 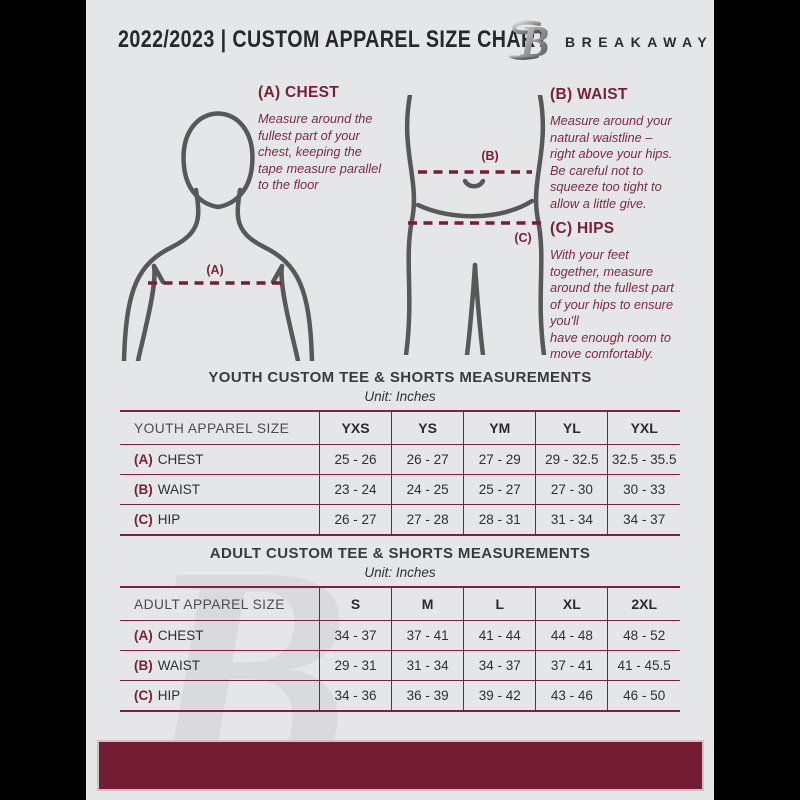 What do you see at coordinates (218, 236) in the screenshot?
I see `torso-diagram: (A)` at bounding box center [218, 236].